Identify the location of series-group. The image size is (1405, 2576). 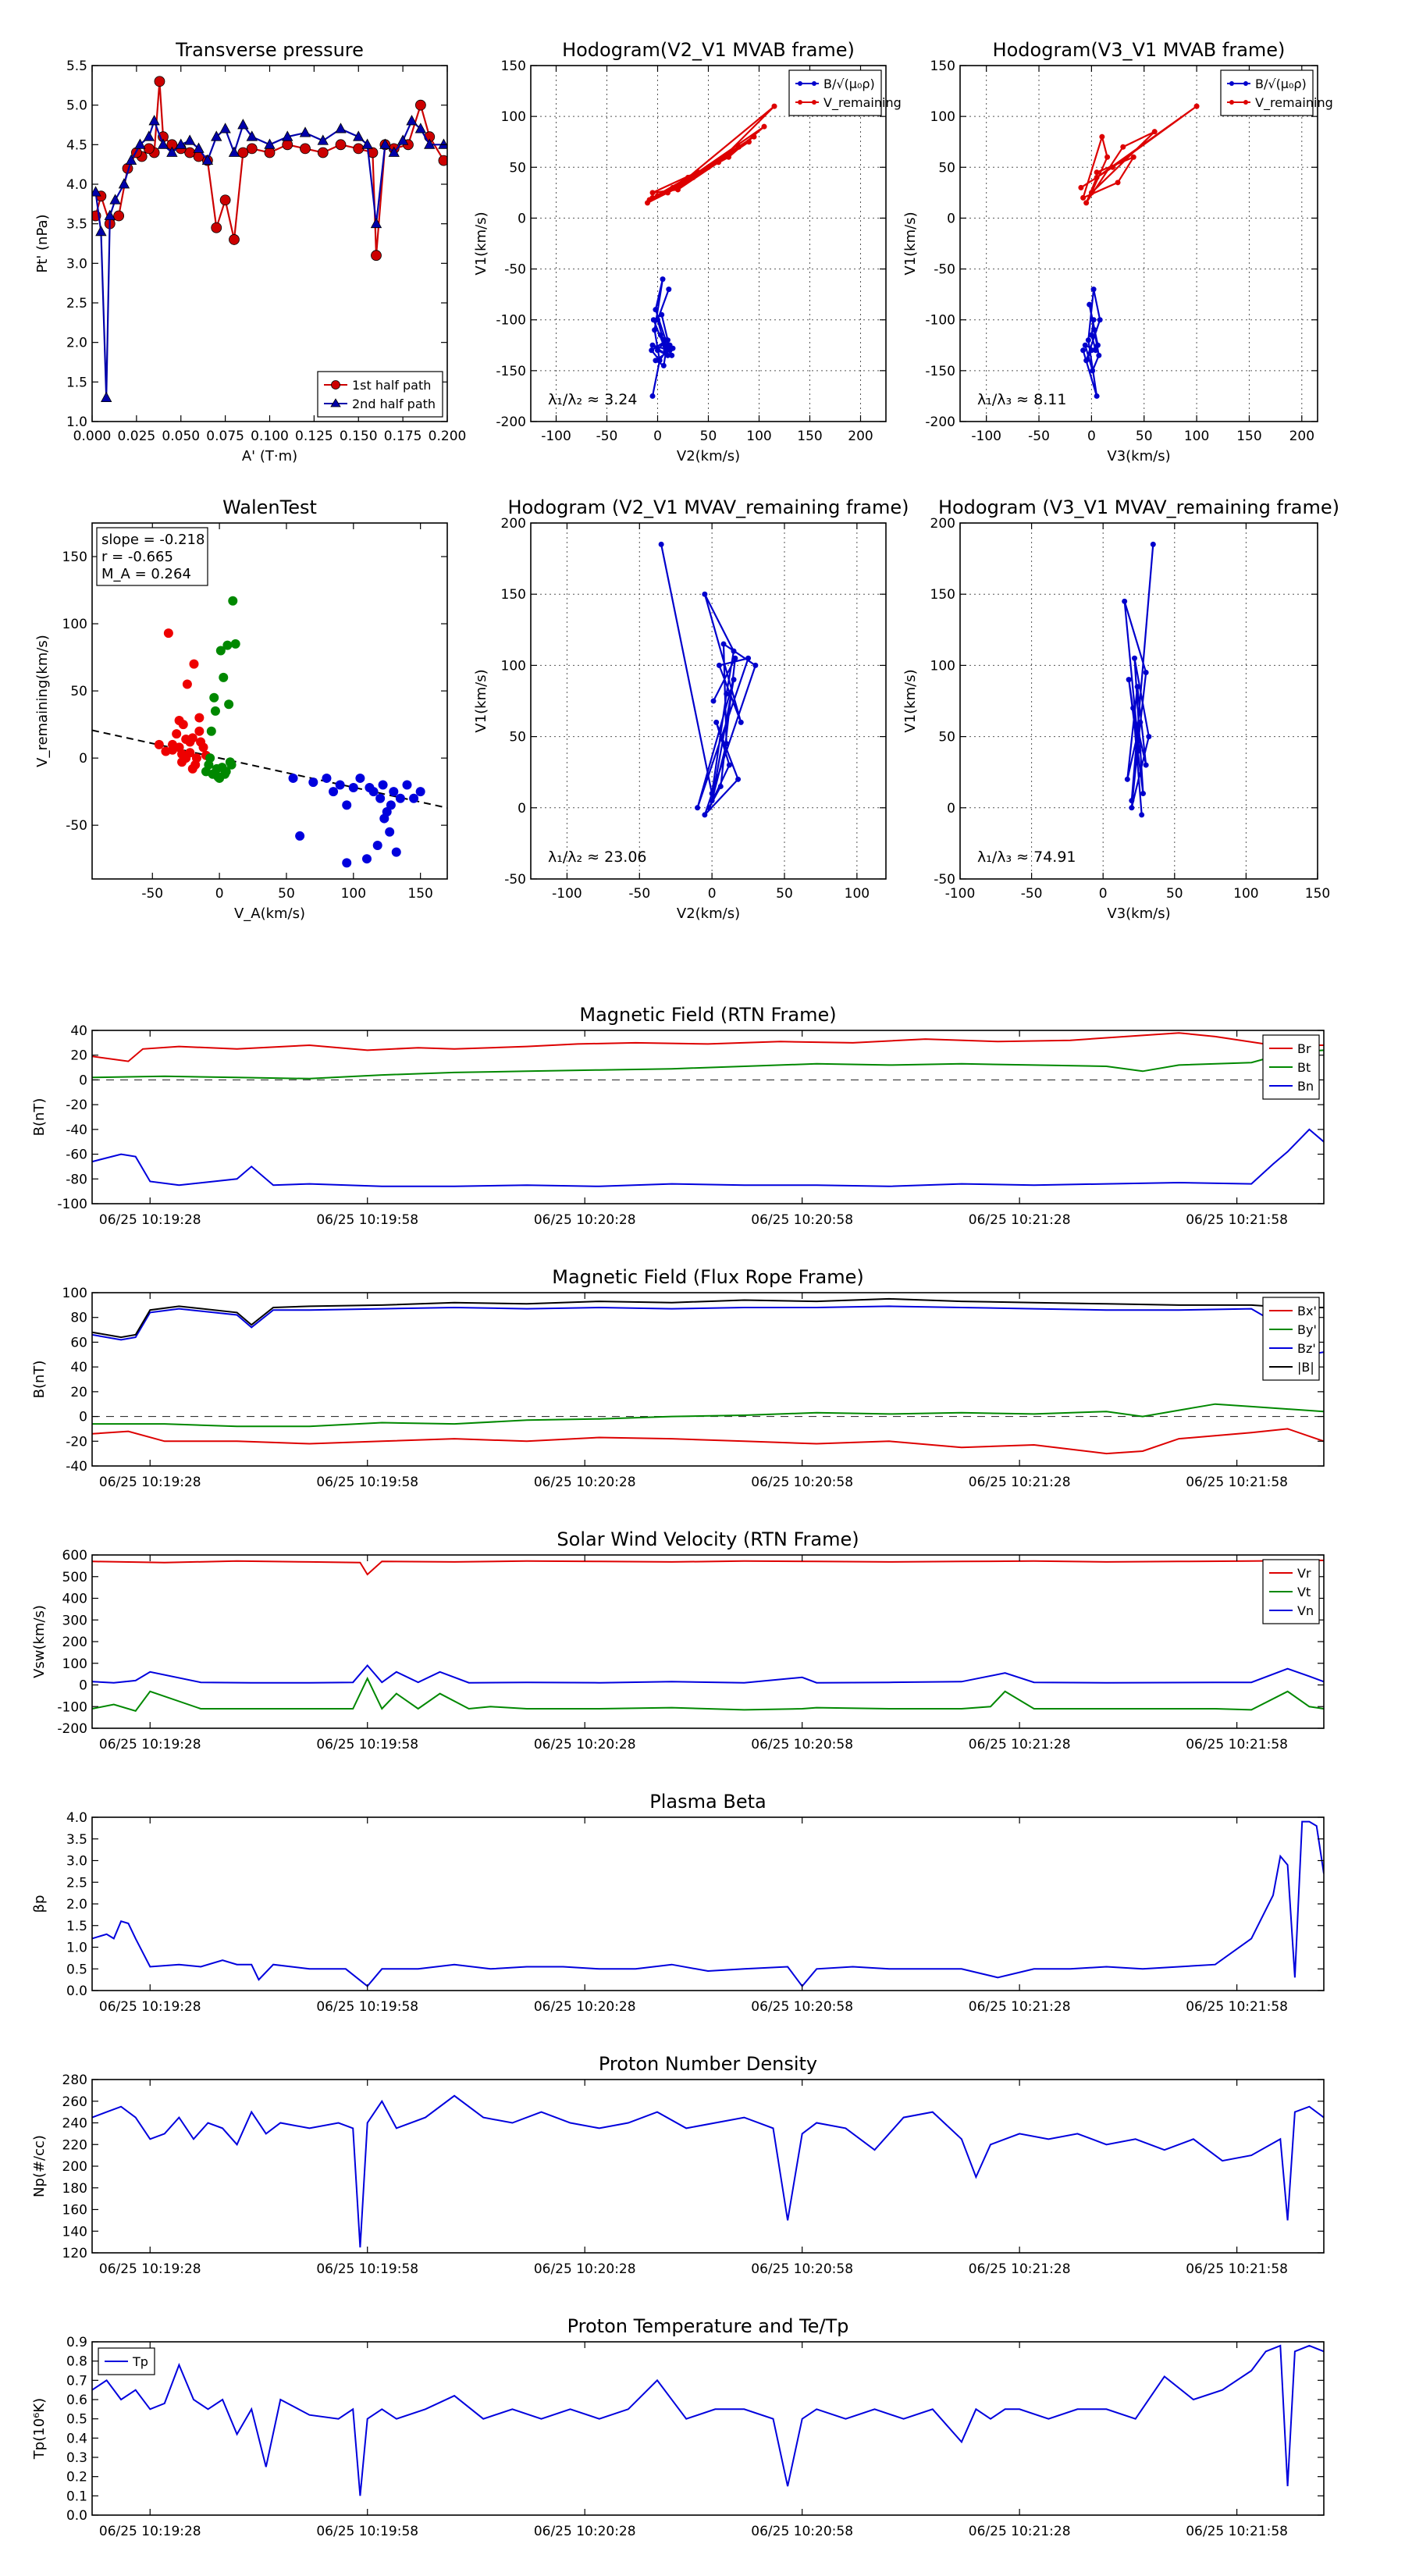
(708, 1376).